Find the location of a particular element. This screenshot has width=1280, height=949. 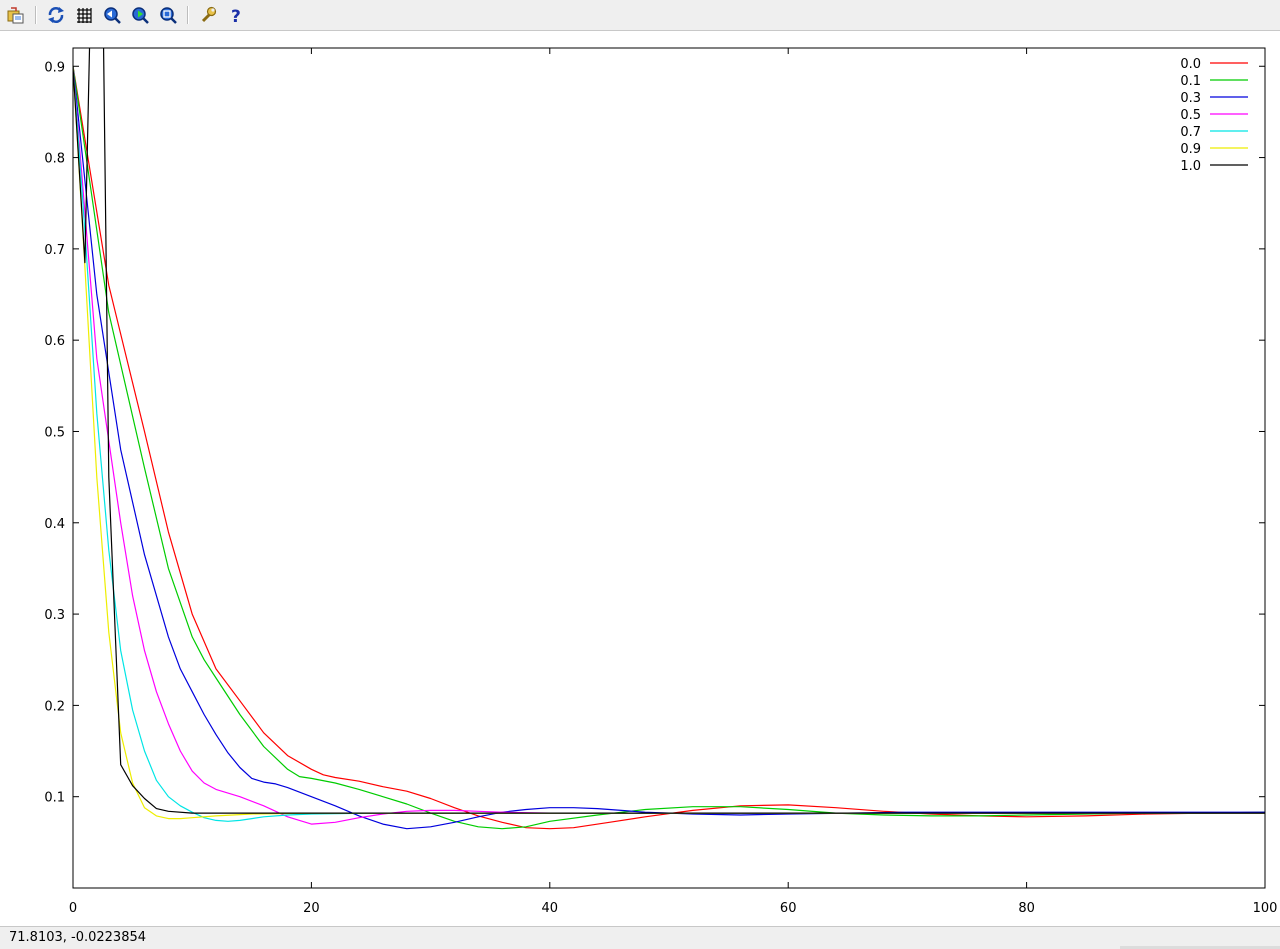

zoom-fit-icon is located at coordinates (168, 15).